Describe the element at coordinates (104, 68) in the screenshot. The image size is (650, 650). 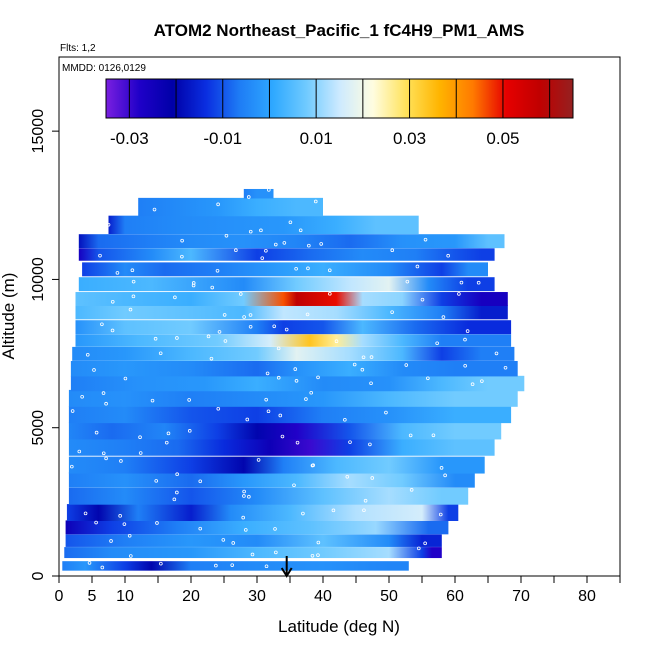
I see `date-note: MMDD: 0126,0129` at that location.